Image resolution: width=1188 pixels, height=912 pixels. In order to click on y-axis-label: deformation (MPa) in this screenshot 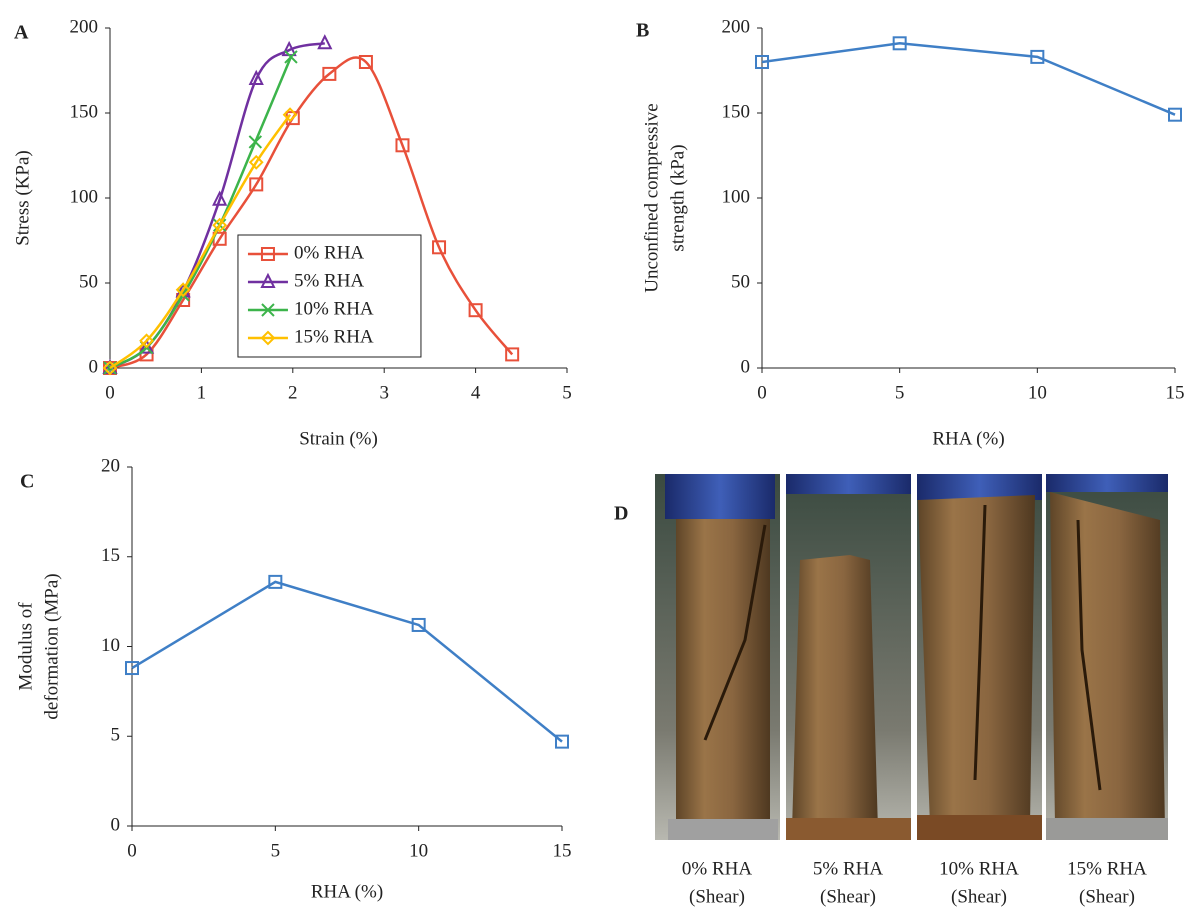, I will do `click(51, 646)`.